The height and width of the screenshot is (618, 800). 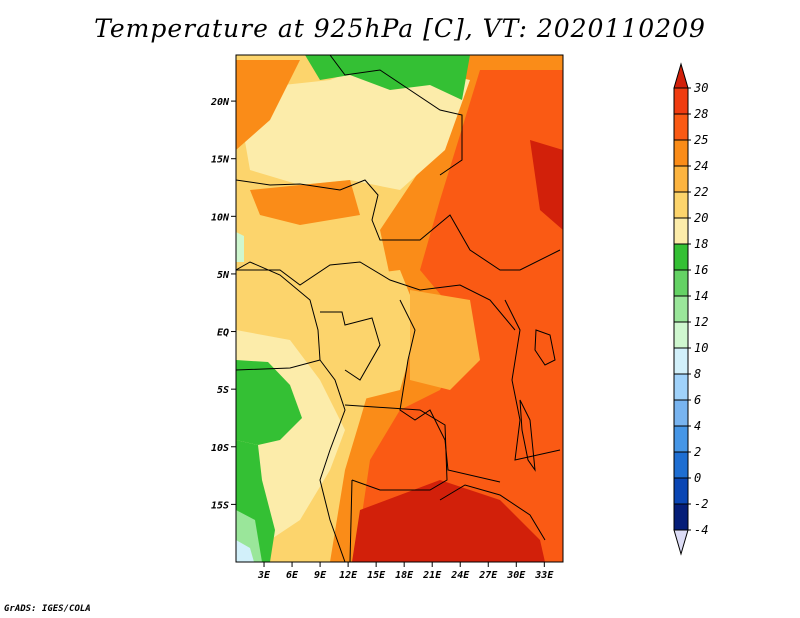 What do you see at coordinates (220, 217) in the screenshot?
I see `y-tick-label: 10N` at bounding box center [220, 217].